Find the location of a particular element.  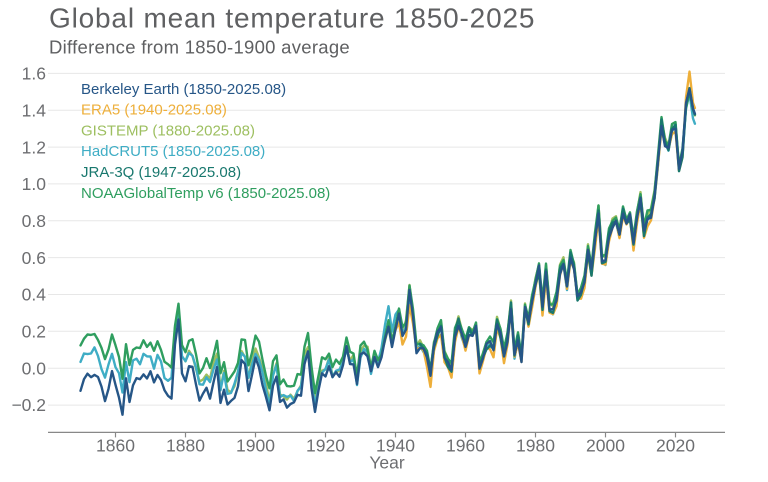

svg-text:NOAAGlobalTemp v6 (1850-2025.0: NOAAGlobalTemp v6 (1850-2025.08) is located at coordinates (205, 193).